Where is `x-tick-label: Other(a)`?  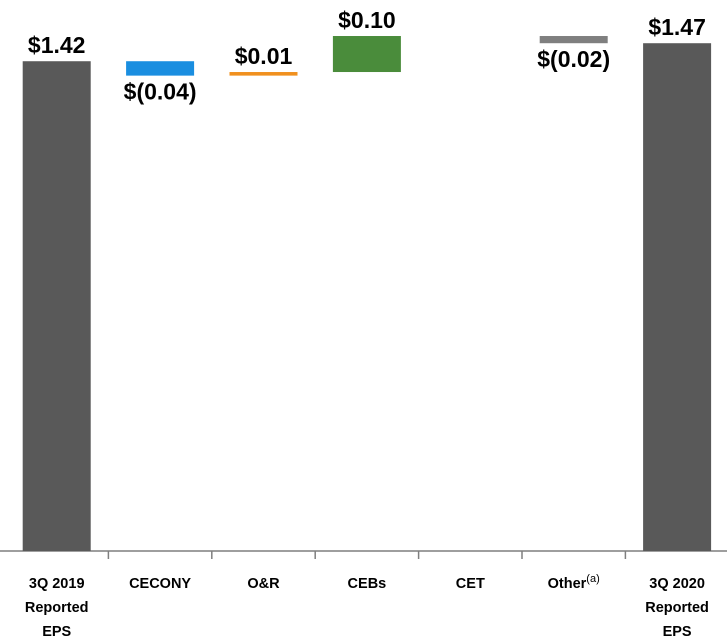
x-tick-label: Other(a) is located at coordinates (574, 582).